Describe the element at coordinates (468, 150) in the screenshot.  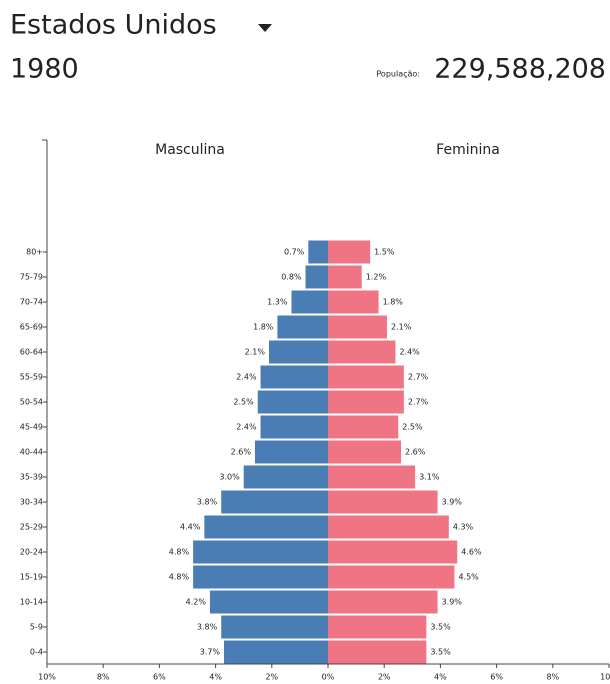
I see `female-header: Feminina` at that location.